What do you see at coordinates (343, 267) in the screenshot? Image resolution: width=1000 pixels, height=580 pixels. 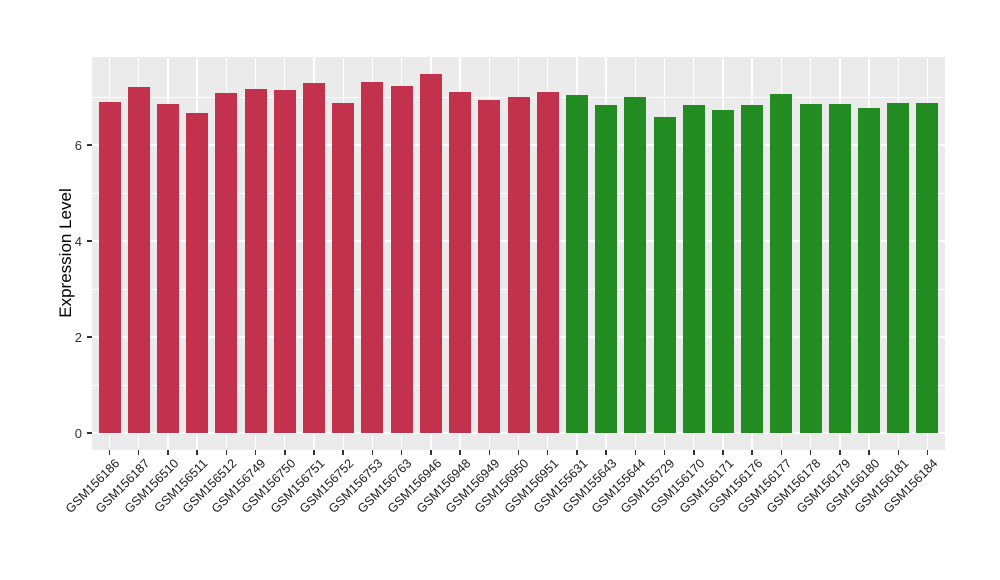 I see `bar-GSM156752` at bounding box center [343, 267].